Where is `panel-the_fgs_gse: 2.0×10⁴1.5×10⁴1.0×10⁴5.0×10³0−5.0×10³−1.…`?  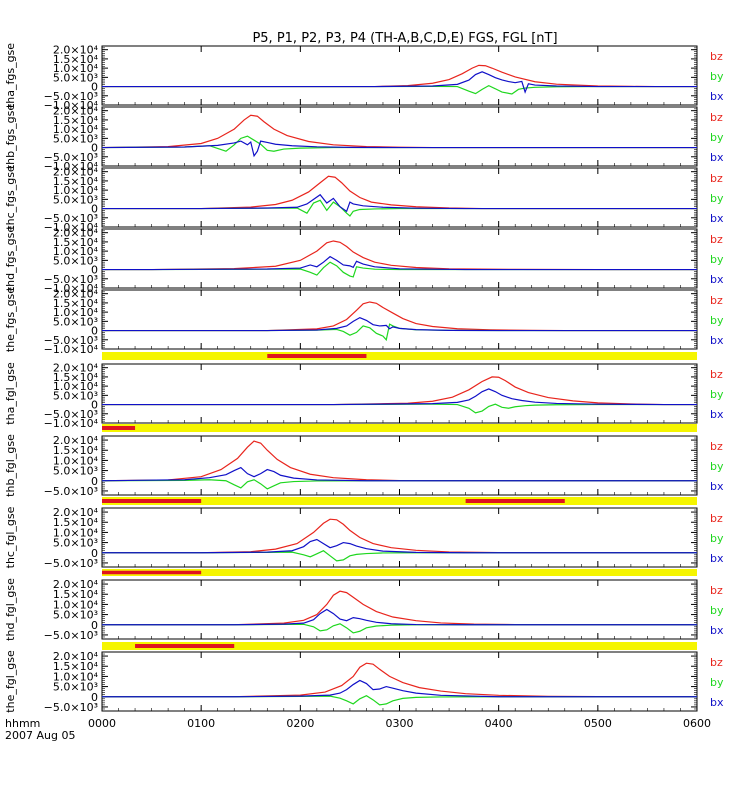
panel-the_fgs_gse: 2.0×10⁴1.5×10⁴1.0×10⁴5.0×10³0−5.0×10³−1.… is located at coordinates (364, 321).